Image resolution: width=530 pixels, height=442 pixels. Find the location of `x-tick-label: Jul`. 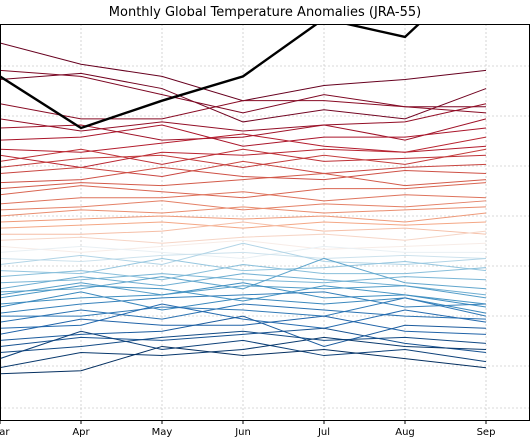

x-tick-label: Jul is located at coordinates (323, 432).